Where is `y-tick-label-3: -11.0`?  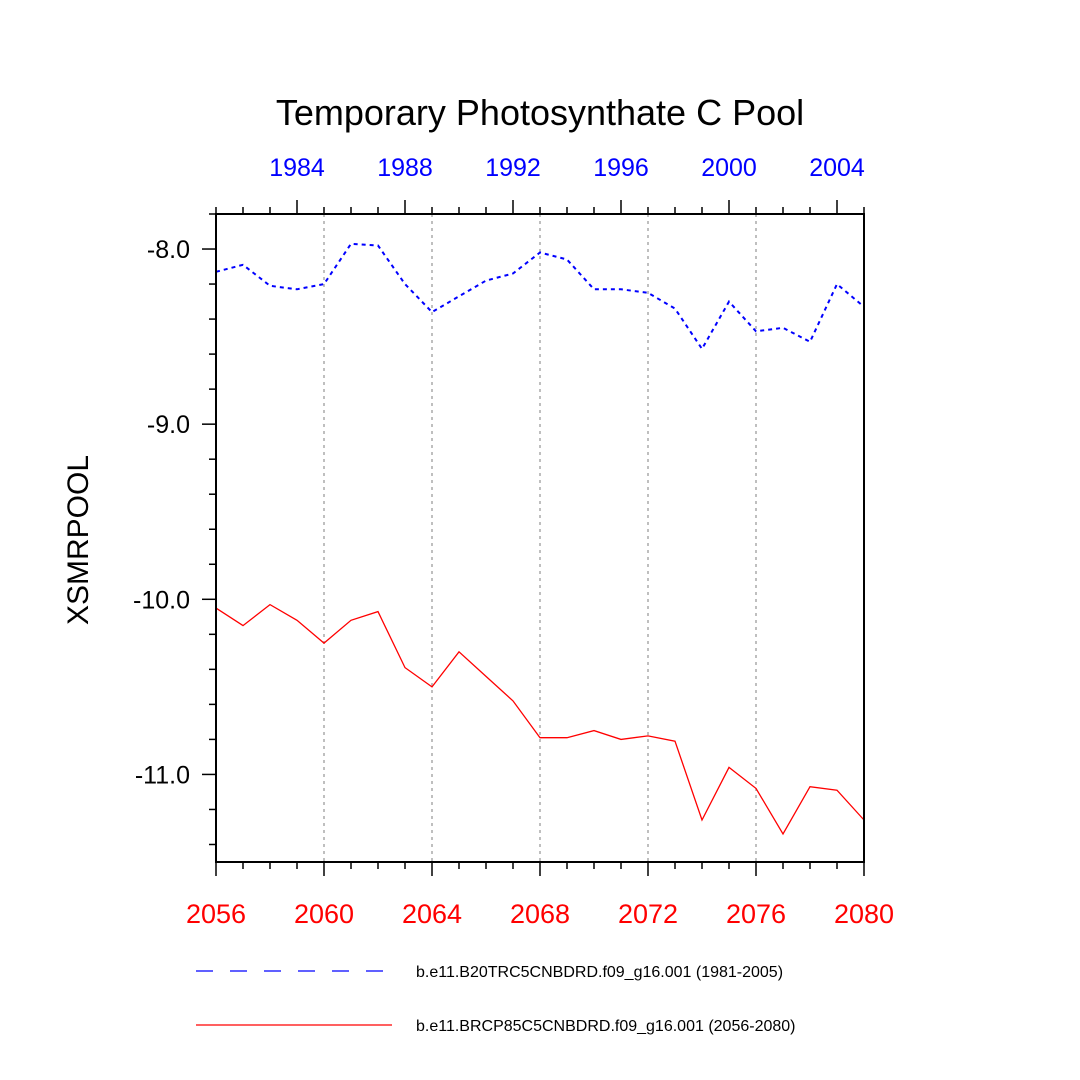
y-tick-label-3: -11.0 is located at coordinates (162, 775).